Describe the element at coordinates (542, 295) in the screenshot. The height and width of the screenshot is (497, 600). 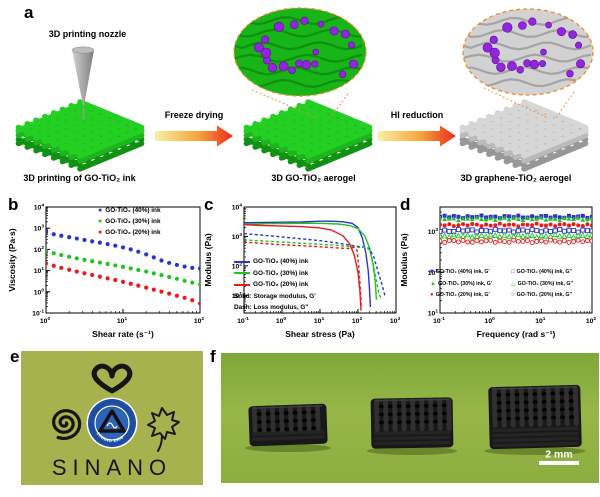
I see `legend-item: ○ GO-TiO₂ (20%) ink, G"` at that location.